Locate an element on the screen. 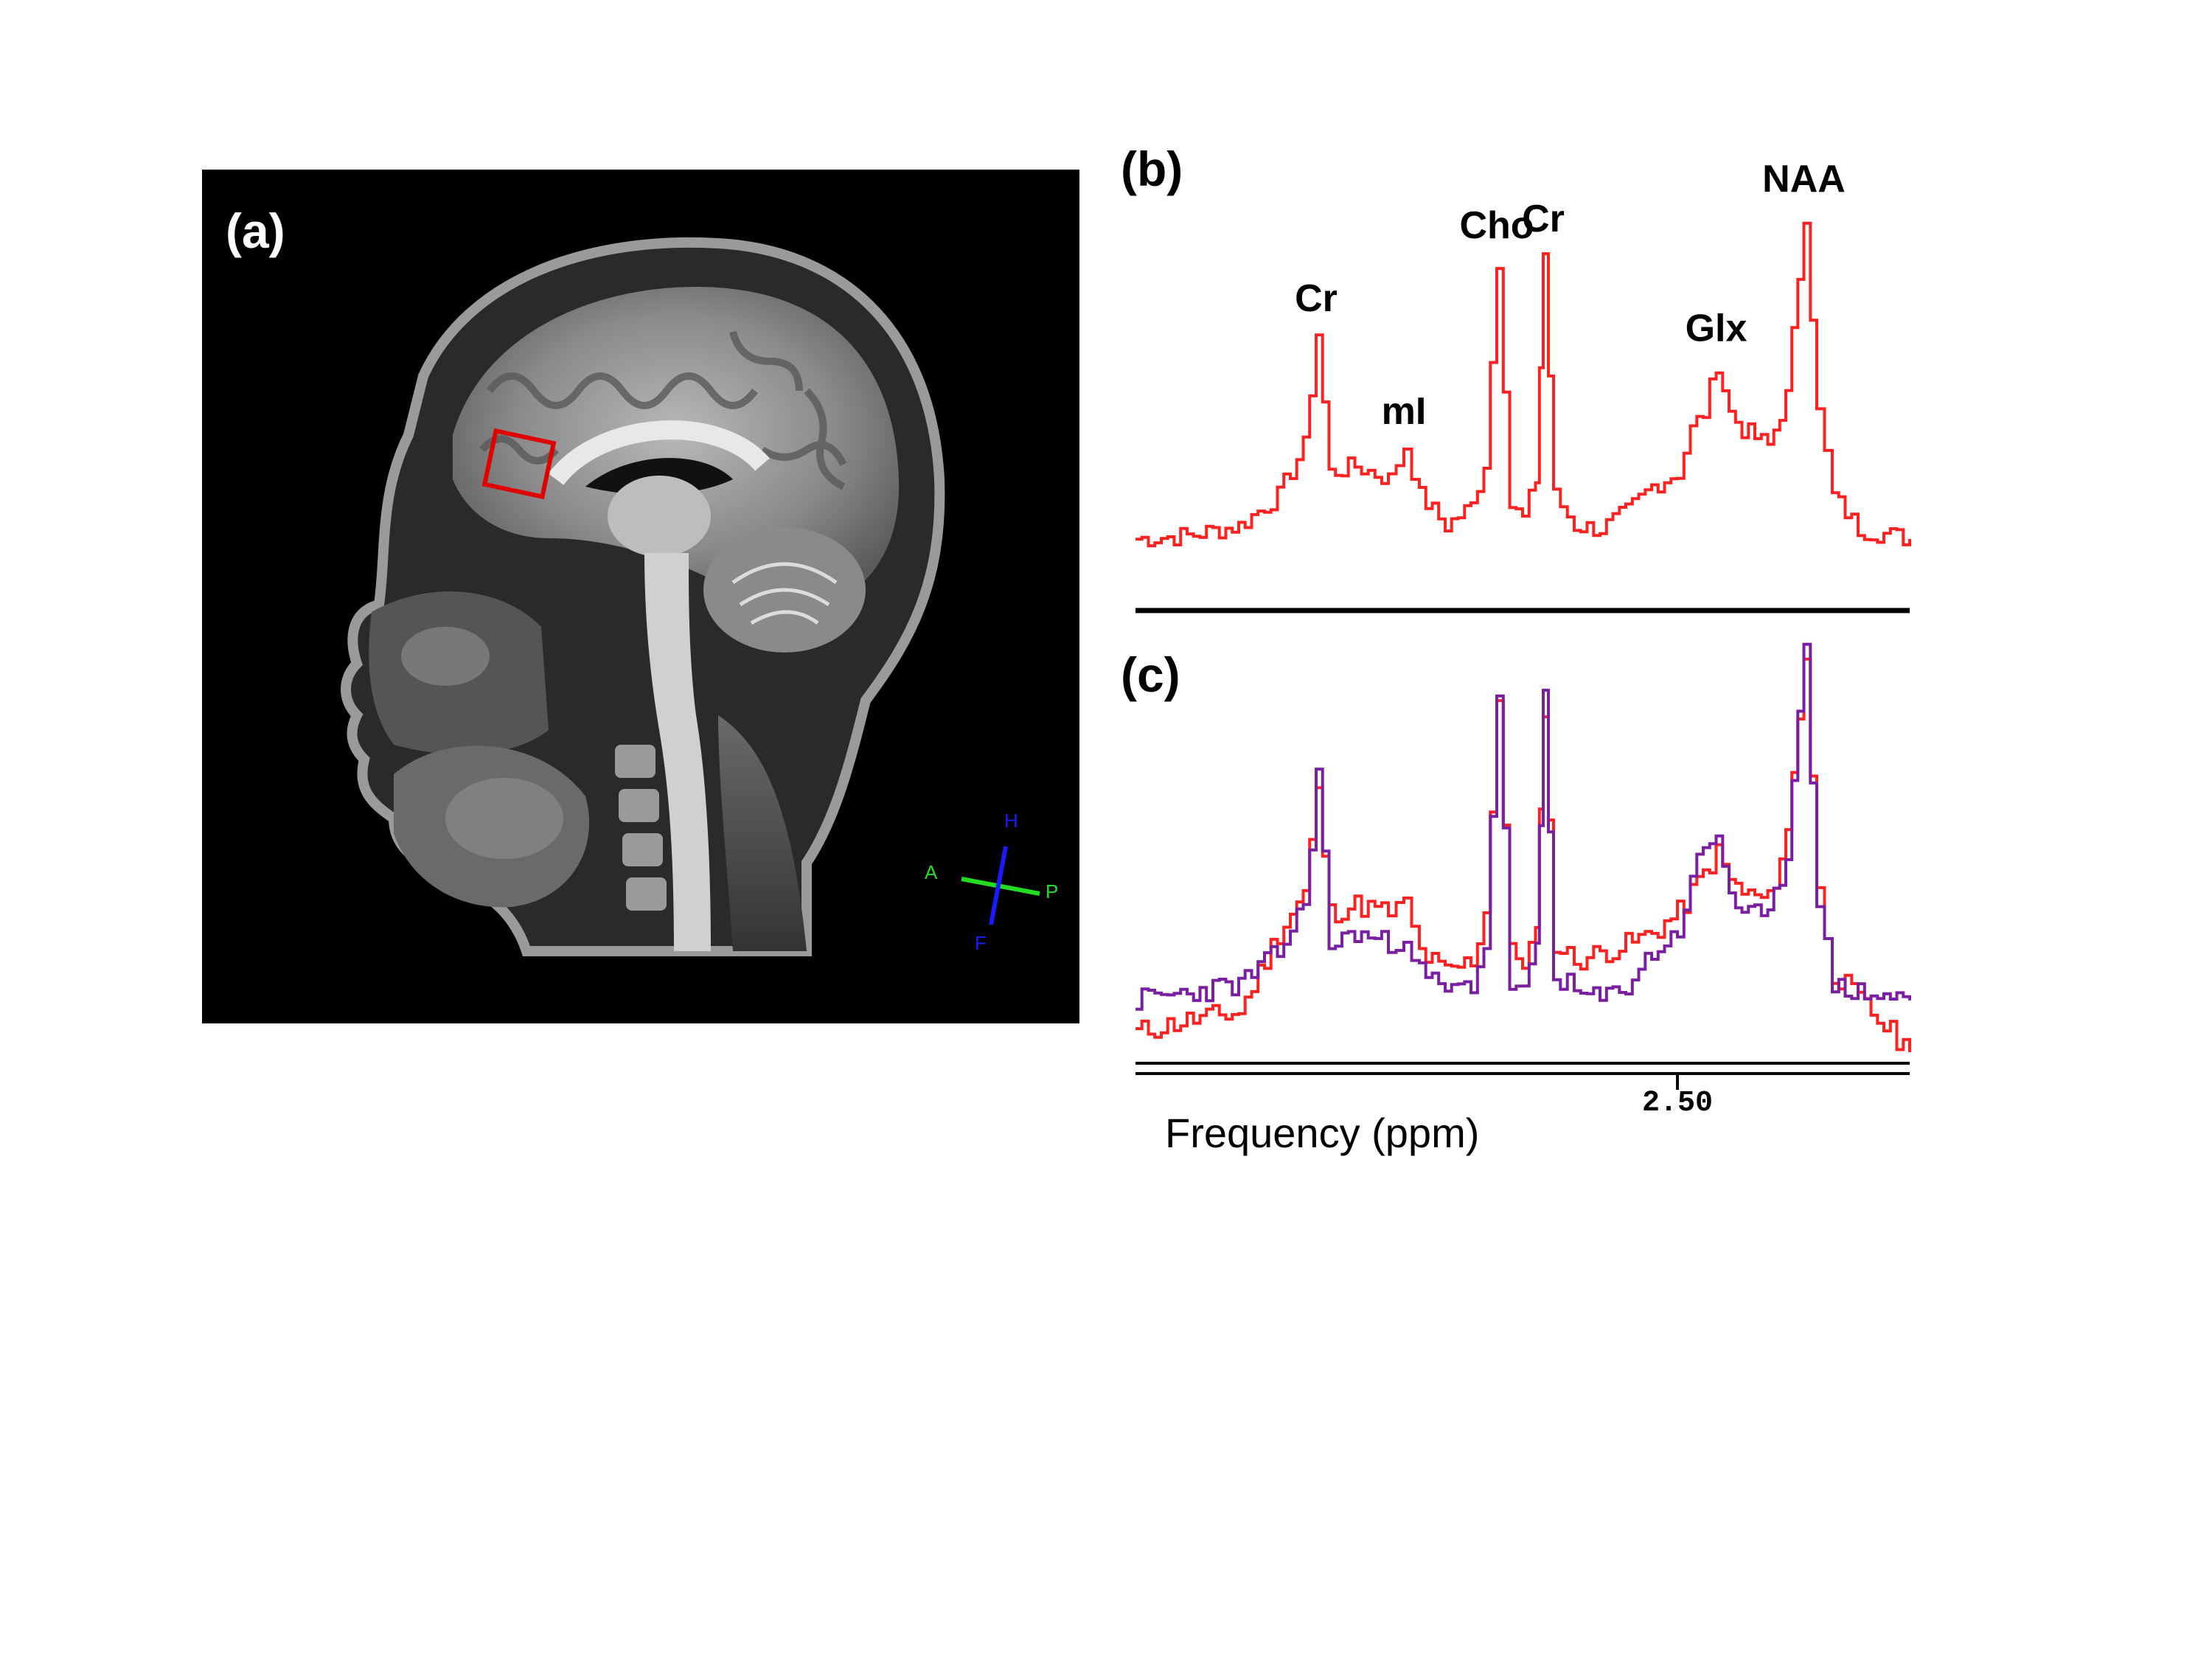 The height and width of the screenshot is (1659, 2212). plot-b is located at coordinates (1523, 384).